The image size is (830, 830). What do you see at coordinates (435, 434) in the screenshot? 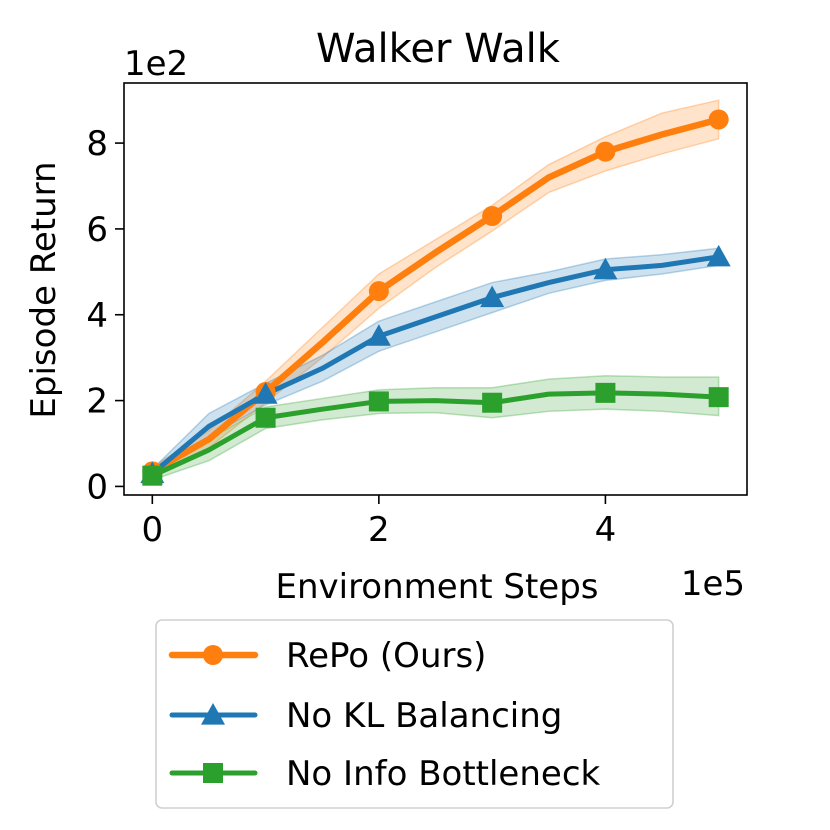
I see `line-no-info-bottleneck` at bounding box center [435, 434].